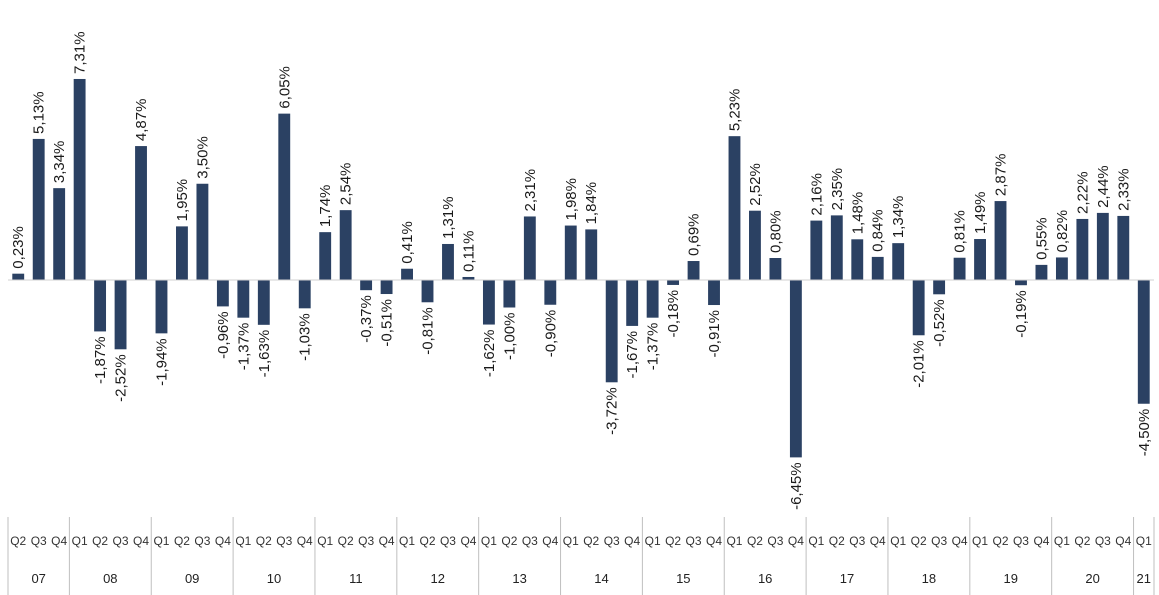 This screenshot has height=595, width=1159. What do you see at coordinates (929, 578) in the screenshot?
I see `year-label: 18` at bounding box center [929, 578].